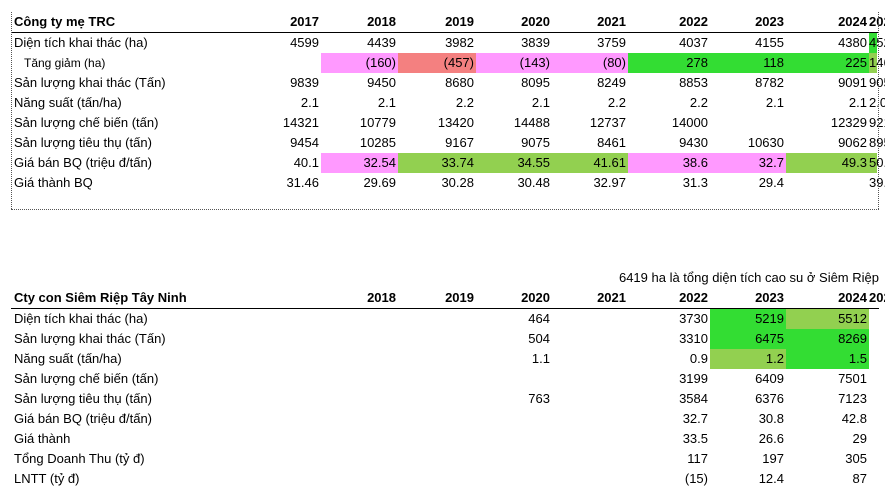 The image size is (885, 498). What do you see at coordinates (445, 319) in the screenshot?
I see `table-row: Diện tích khai thác (ha) 464 3730 5219 5512` at bounding box center [445, 319].